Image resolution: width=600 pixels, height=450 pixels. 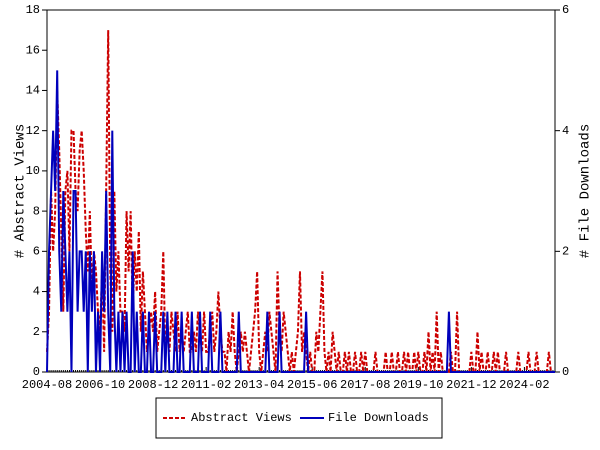 What do you see at coordinates (565, 252) in the screenshot?
I see `y2-tick-label: 2` at bounding box center [565, 252].